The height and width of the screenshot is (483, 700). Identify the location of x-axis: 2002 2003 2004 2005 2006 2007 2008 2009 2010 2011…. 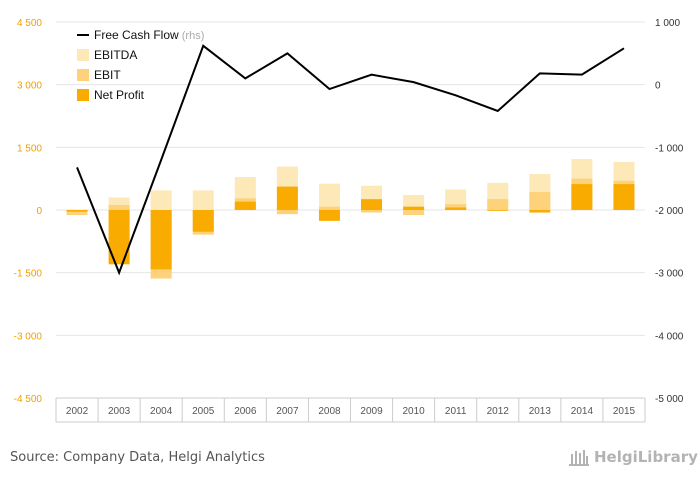
(350, 410).